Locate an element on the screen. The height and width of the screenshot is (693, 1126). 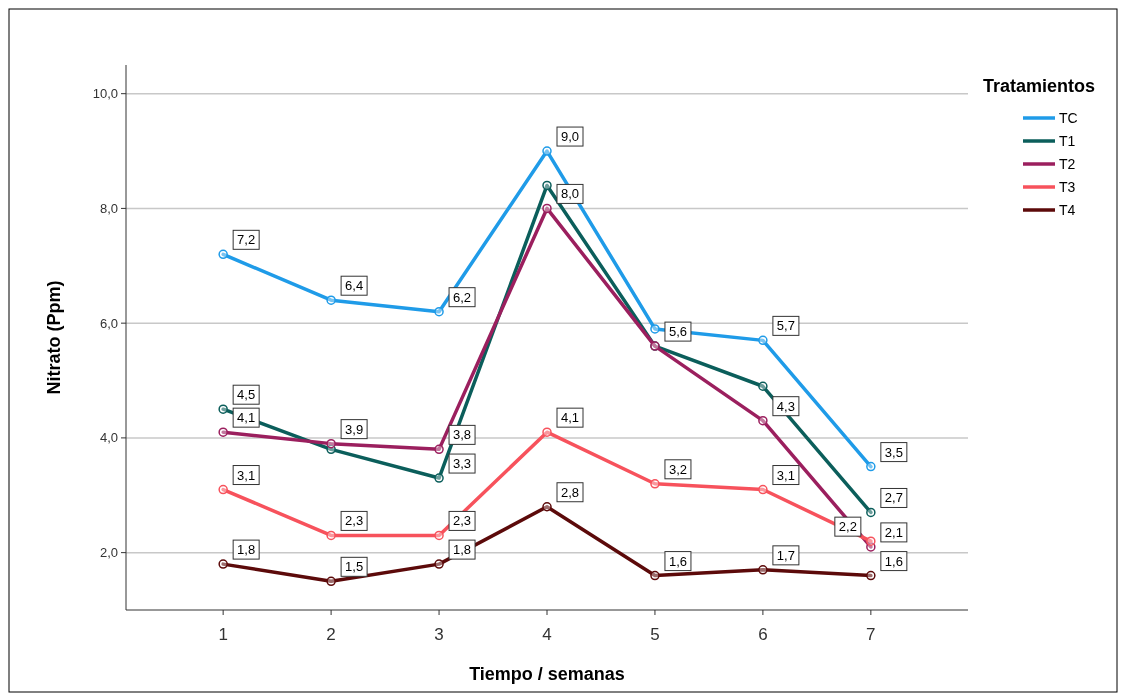
y-tick-label: 2,0 is located at coordinates (108, 553).